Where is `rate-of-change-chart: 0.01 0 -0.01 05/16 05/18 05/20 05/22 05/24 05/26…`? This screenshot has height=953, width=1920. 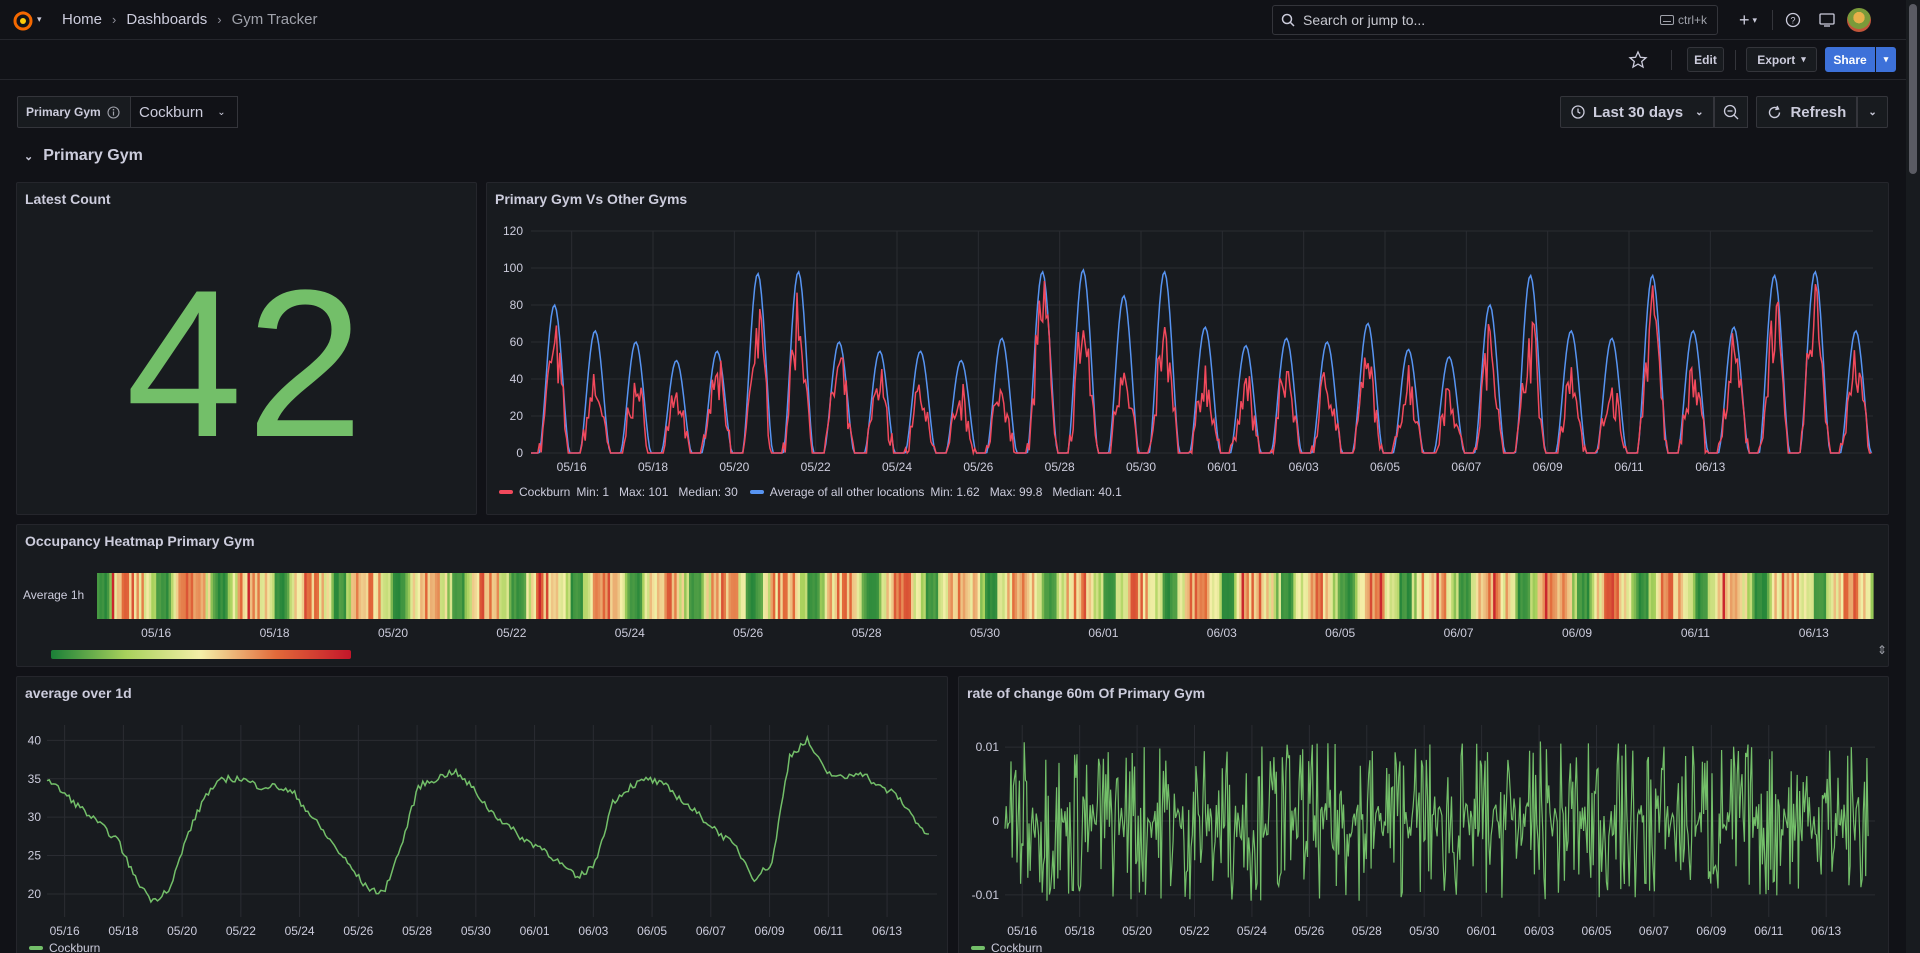
rate-of-change-chart: 0.01 0 -0.01 05/16 05/18 05/20 05/22 05/24 05/26… is located at coordinates (1424, 815).